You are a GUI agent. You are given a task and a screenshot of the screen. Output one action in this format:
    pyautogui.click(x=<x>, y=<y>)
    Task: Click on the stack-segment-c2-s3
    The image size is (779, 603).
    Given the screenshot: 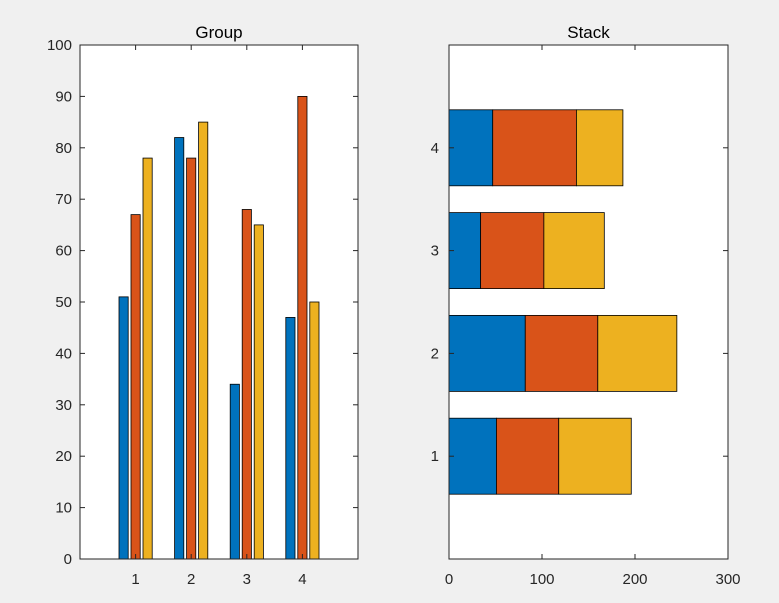 What is the action you would take?
    pyautogui.click(x=637, y=353)
    